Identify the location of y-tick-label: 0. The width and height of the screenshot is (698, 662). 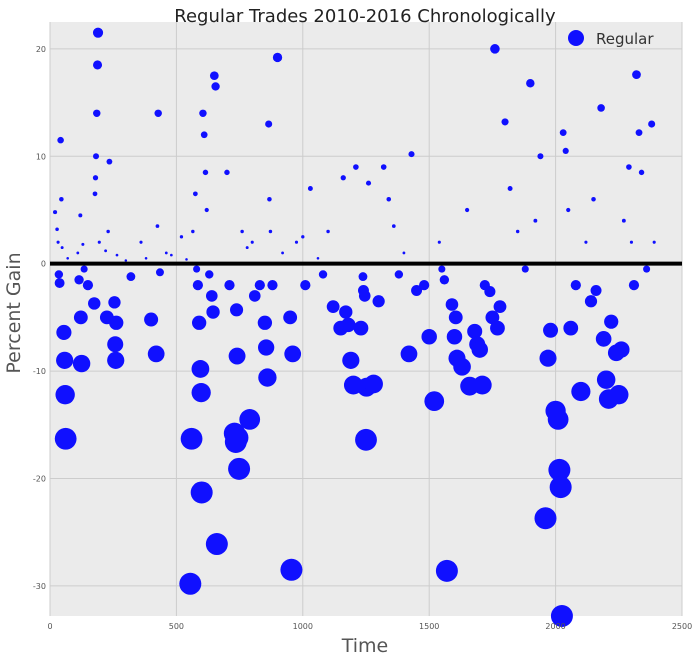
(43, 264).